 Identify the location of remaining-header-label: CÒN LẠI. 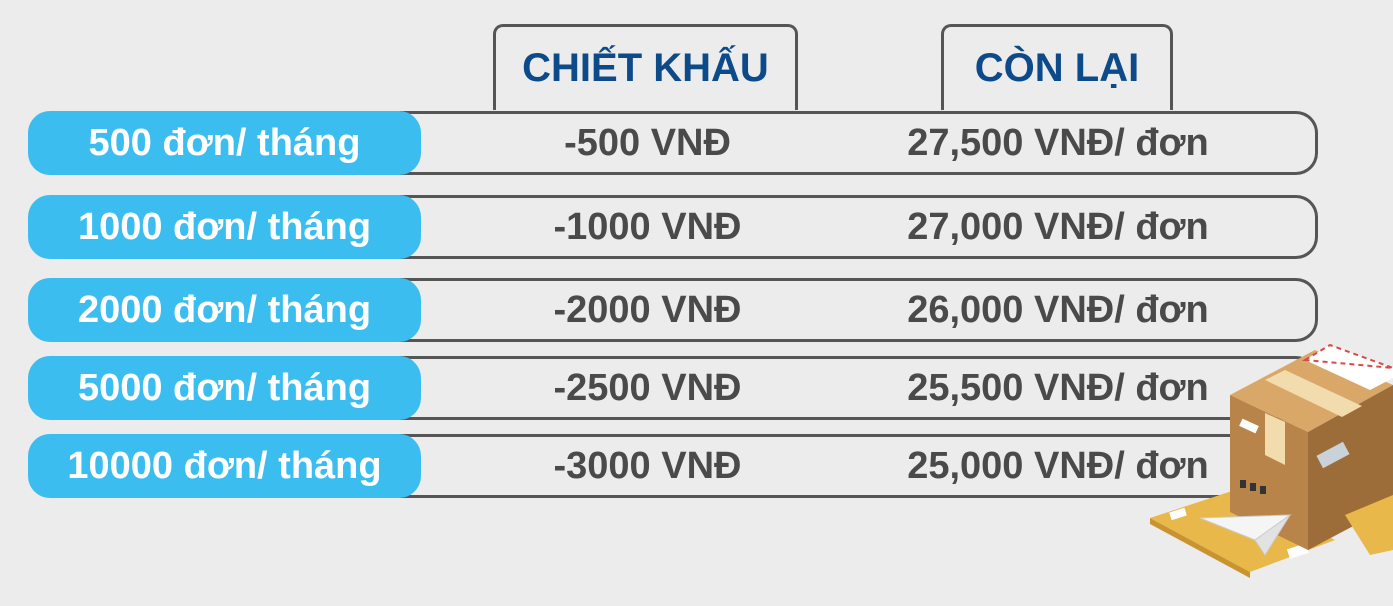
(1057, 68).